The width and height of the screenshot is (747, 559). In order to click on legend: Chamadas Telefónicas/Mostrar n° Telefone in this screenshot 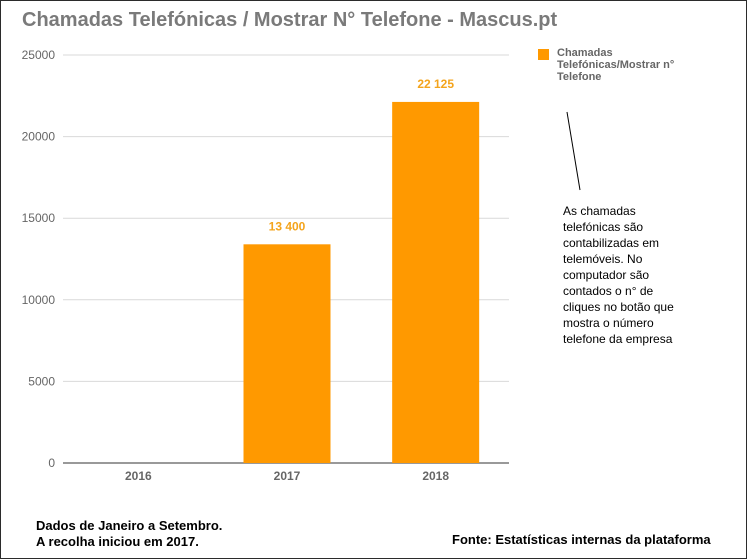, I will do `click(623, 65)`.